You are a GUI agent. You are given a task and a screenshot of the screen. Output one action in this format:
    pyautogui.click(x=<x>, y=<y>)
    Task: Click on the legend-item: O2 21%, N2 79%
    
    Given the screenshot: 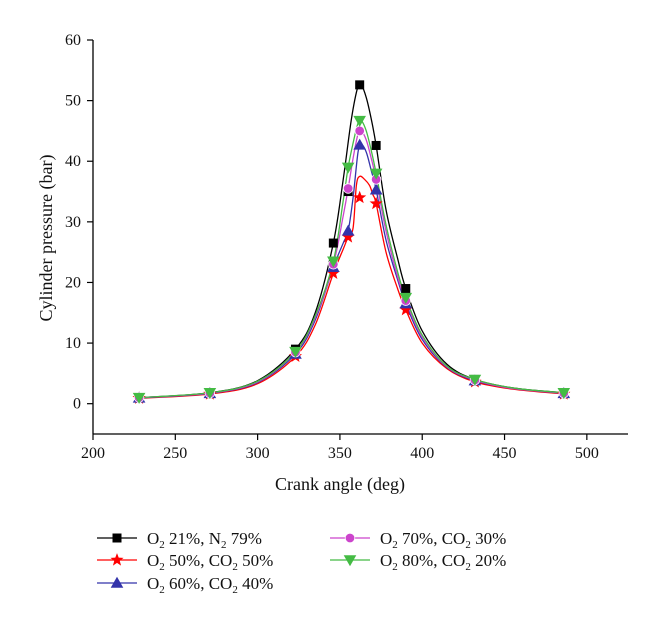 What is the action you would take?
    pyautogui.click(x=179, y=540)
    